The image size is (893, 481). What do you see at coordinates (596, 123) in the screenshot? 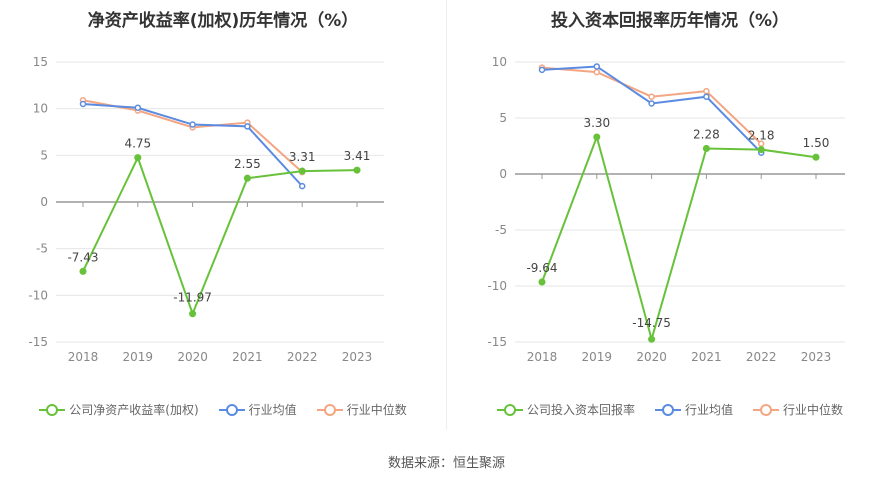
I see `data-label: 3.30` at bounding box center [596, 123].